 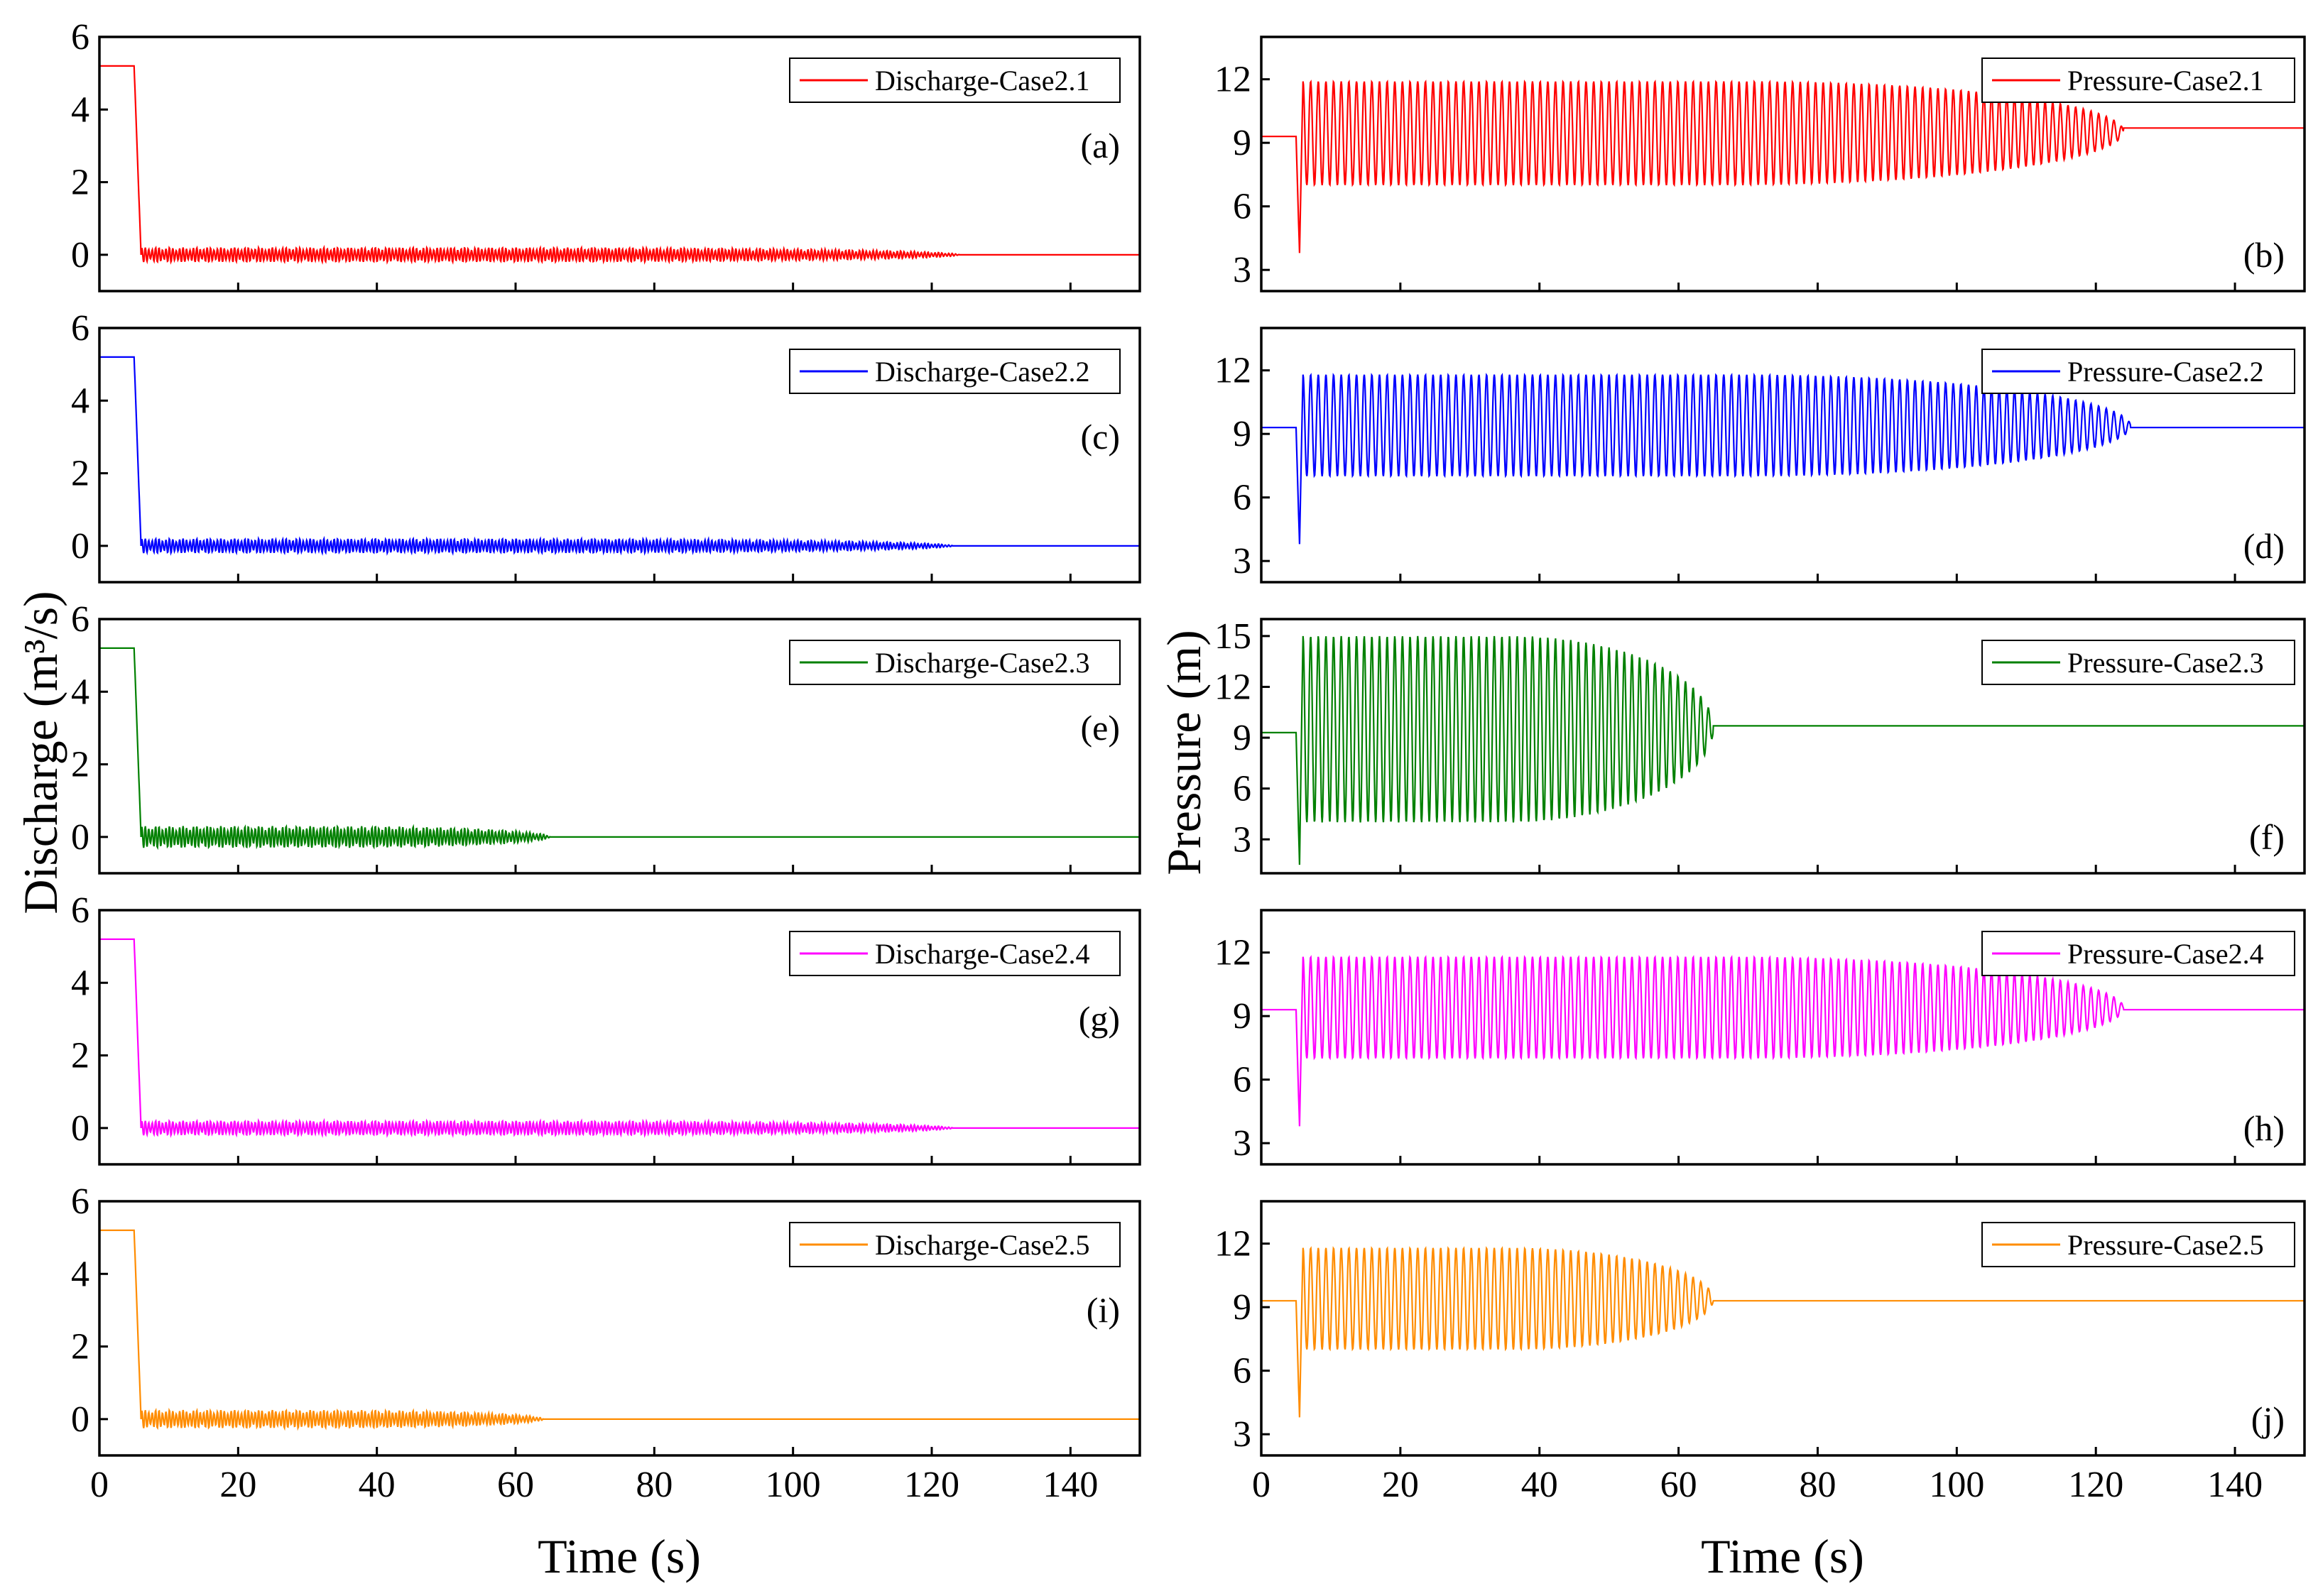 What do you see at coordinates (982, 663) in the screenshot?
I see `legend-label: Discharge-Case2.3` at bounding box center [982, 663].